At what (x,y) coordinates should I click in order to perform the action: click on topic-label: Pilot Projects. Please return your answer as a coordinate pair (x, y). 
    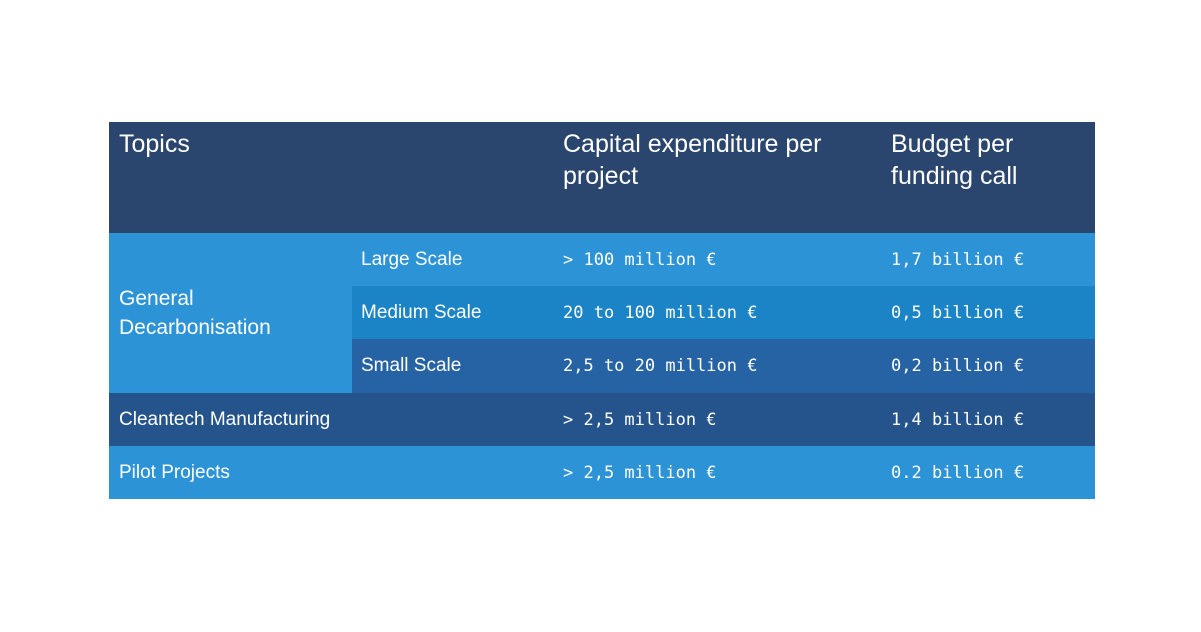
    Looking at the image, I should click on (174, 472).